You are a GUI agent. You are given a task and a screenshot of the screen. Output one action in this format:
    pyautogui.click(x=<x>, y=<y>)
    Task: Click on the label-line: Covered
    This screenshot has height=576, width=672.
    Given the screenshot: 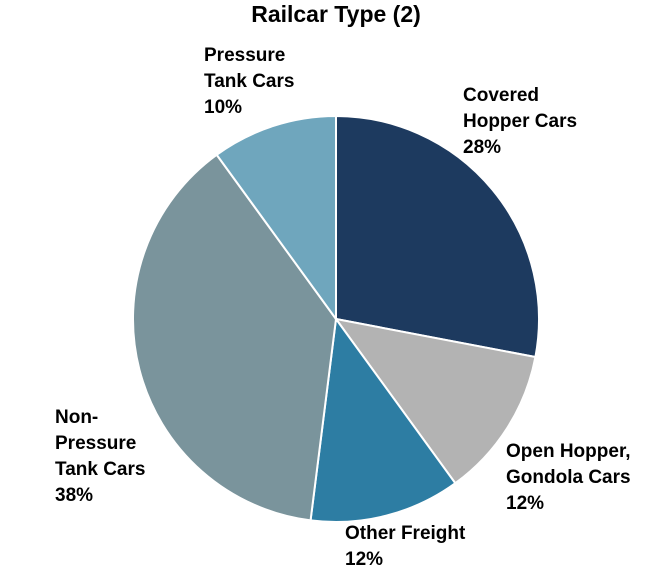 What is the action you would take?
    pyautogui.click(x=501, y=95)
    